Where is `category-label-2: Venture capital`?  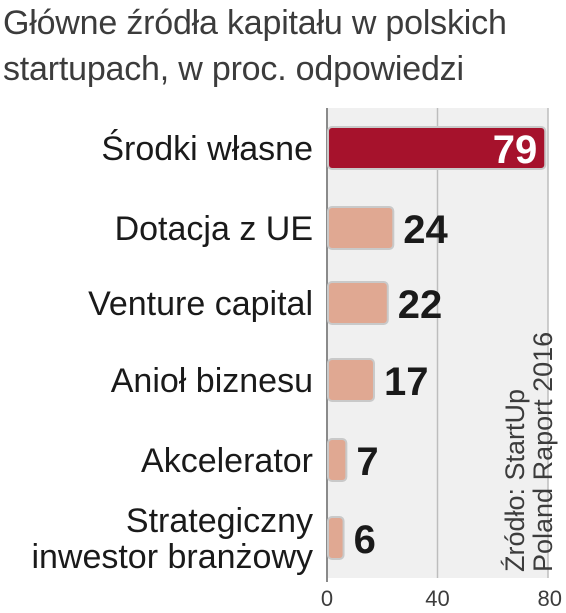 category-label-2: Venture capital is located at coordinates (200, 304).